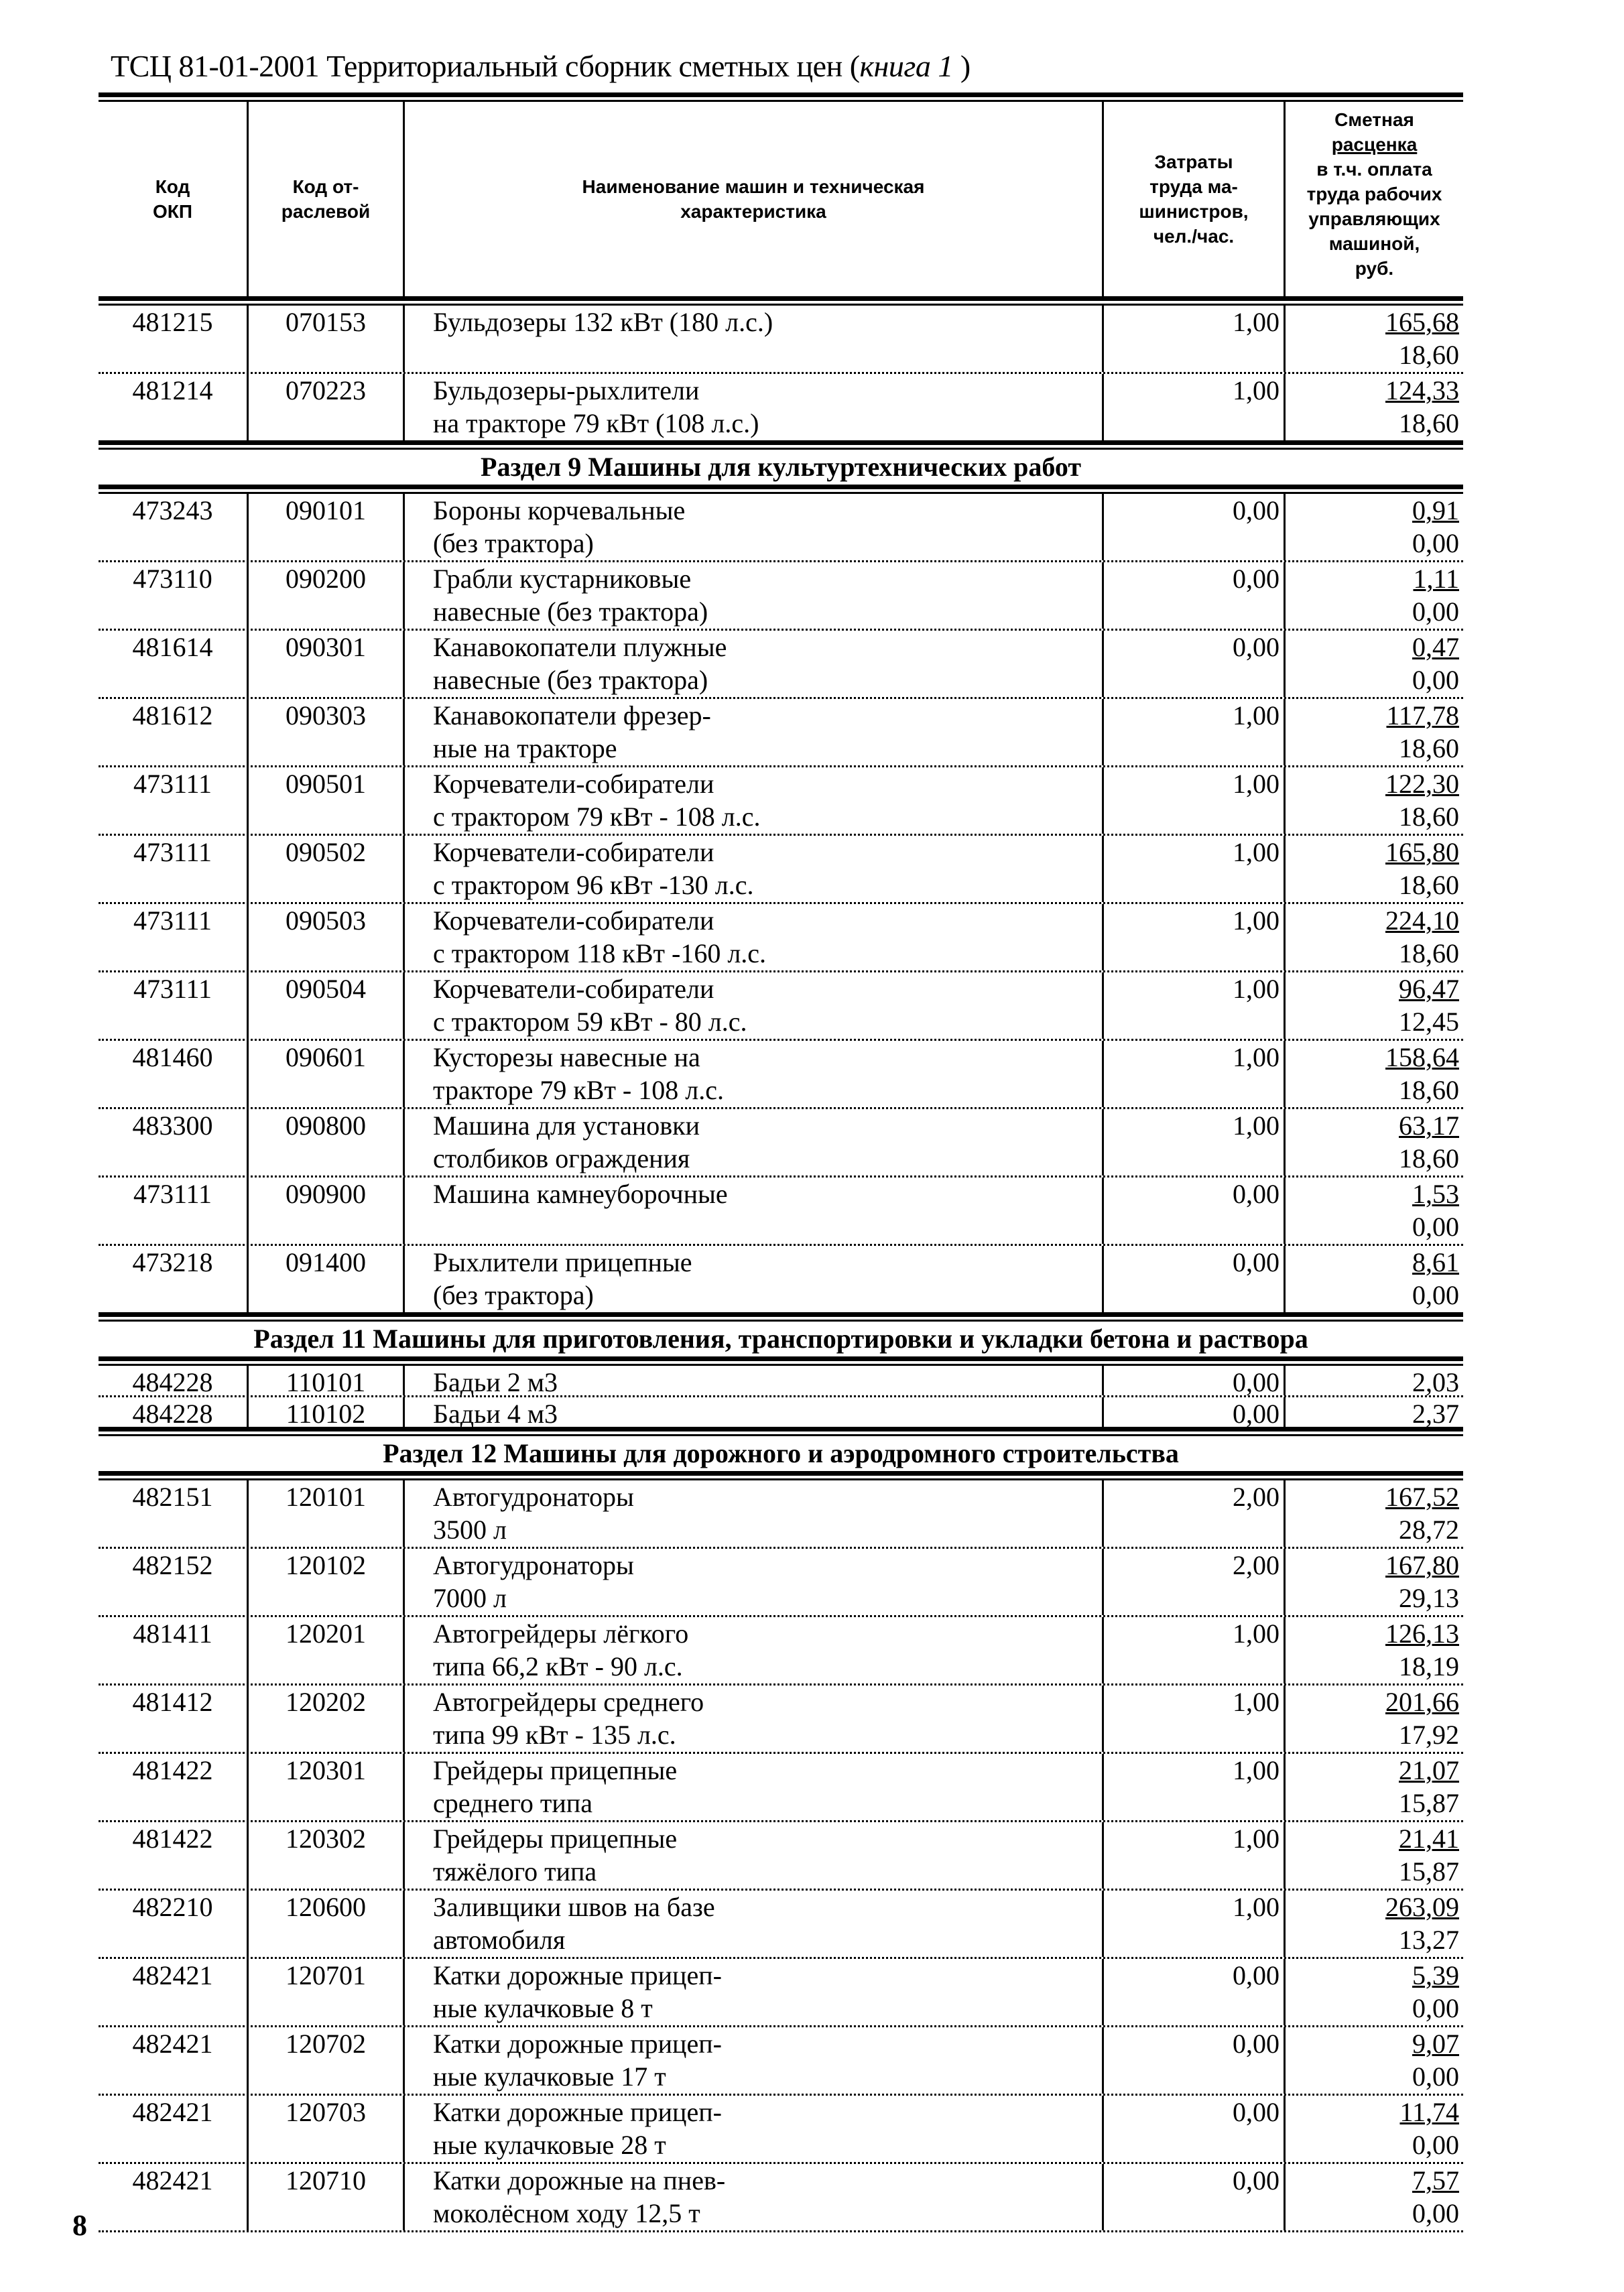 The image size is (1624, 2292). I want to click on table-row: 484228 110102 Бадьи 4 м3 0,00 2,37, so click(781, 1412).